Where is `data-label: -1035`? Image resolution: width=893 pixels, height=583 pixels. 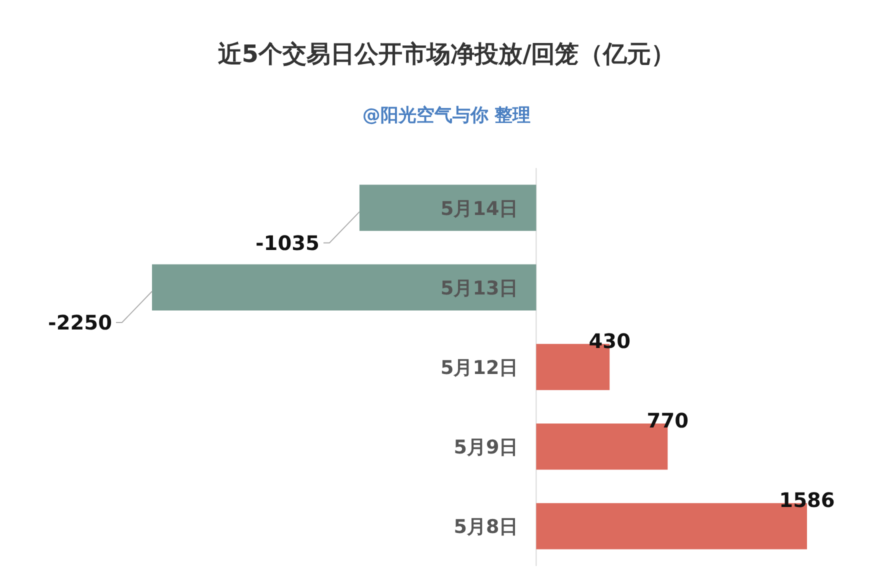
data-label: -1035 is located at coordinates (287, 242).